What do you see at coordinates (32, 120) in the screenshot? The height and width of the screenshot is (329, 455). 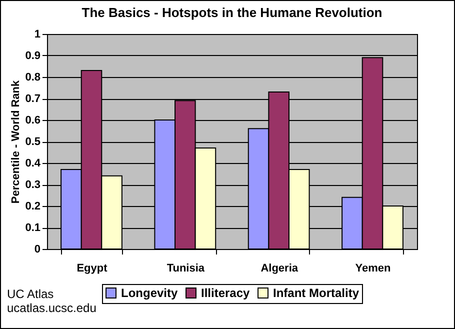 I see `y-tick-label: 0.6` at bounding box center [32, 120].